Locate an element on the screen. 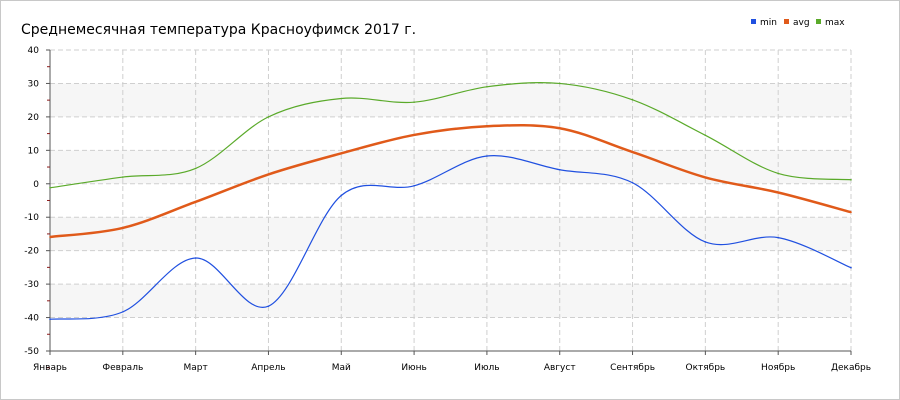 The width and height of the screenshot is (900, 400). y-tick-label: -20 is located at coordinates (31, 252).